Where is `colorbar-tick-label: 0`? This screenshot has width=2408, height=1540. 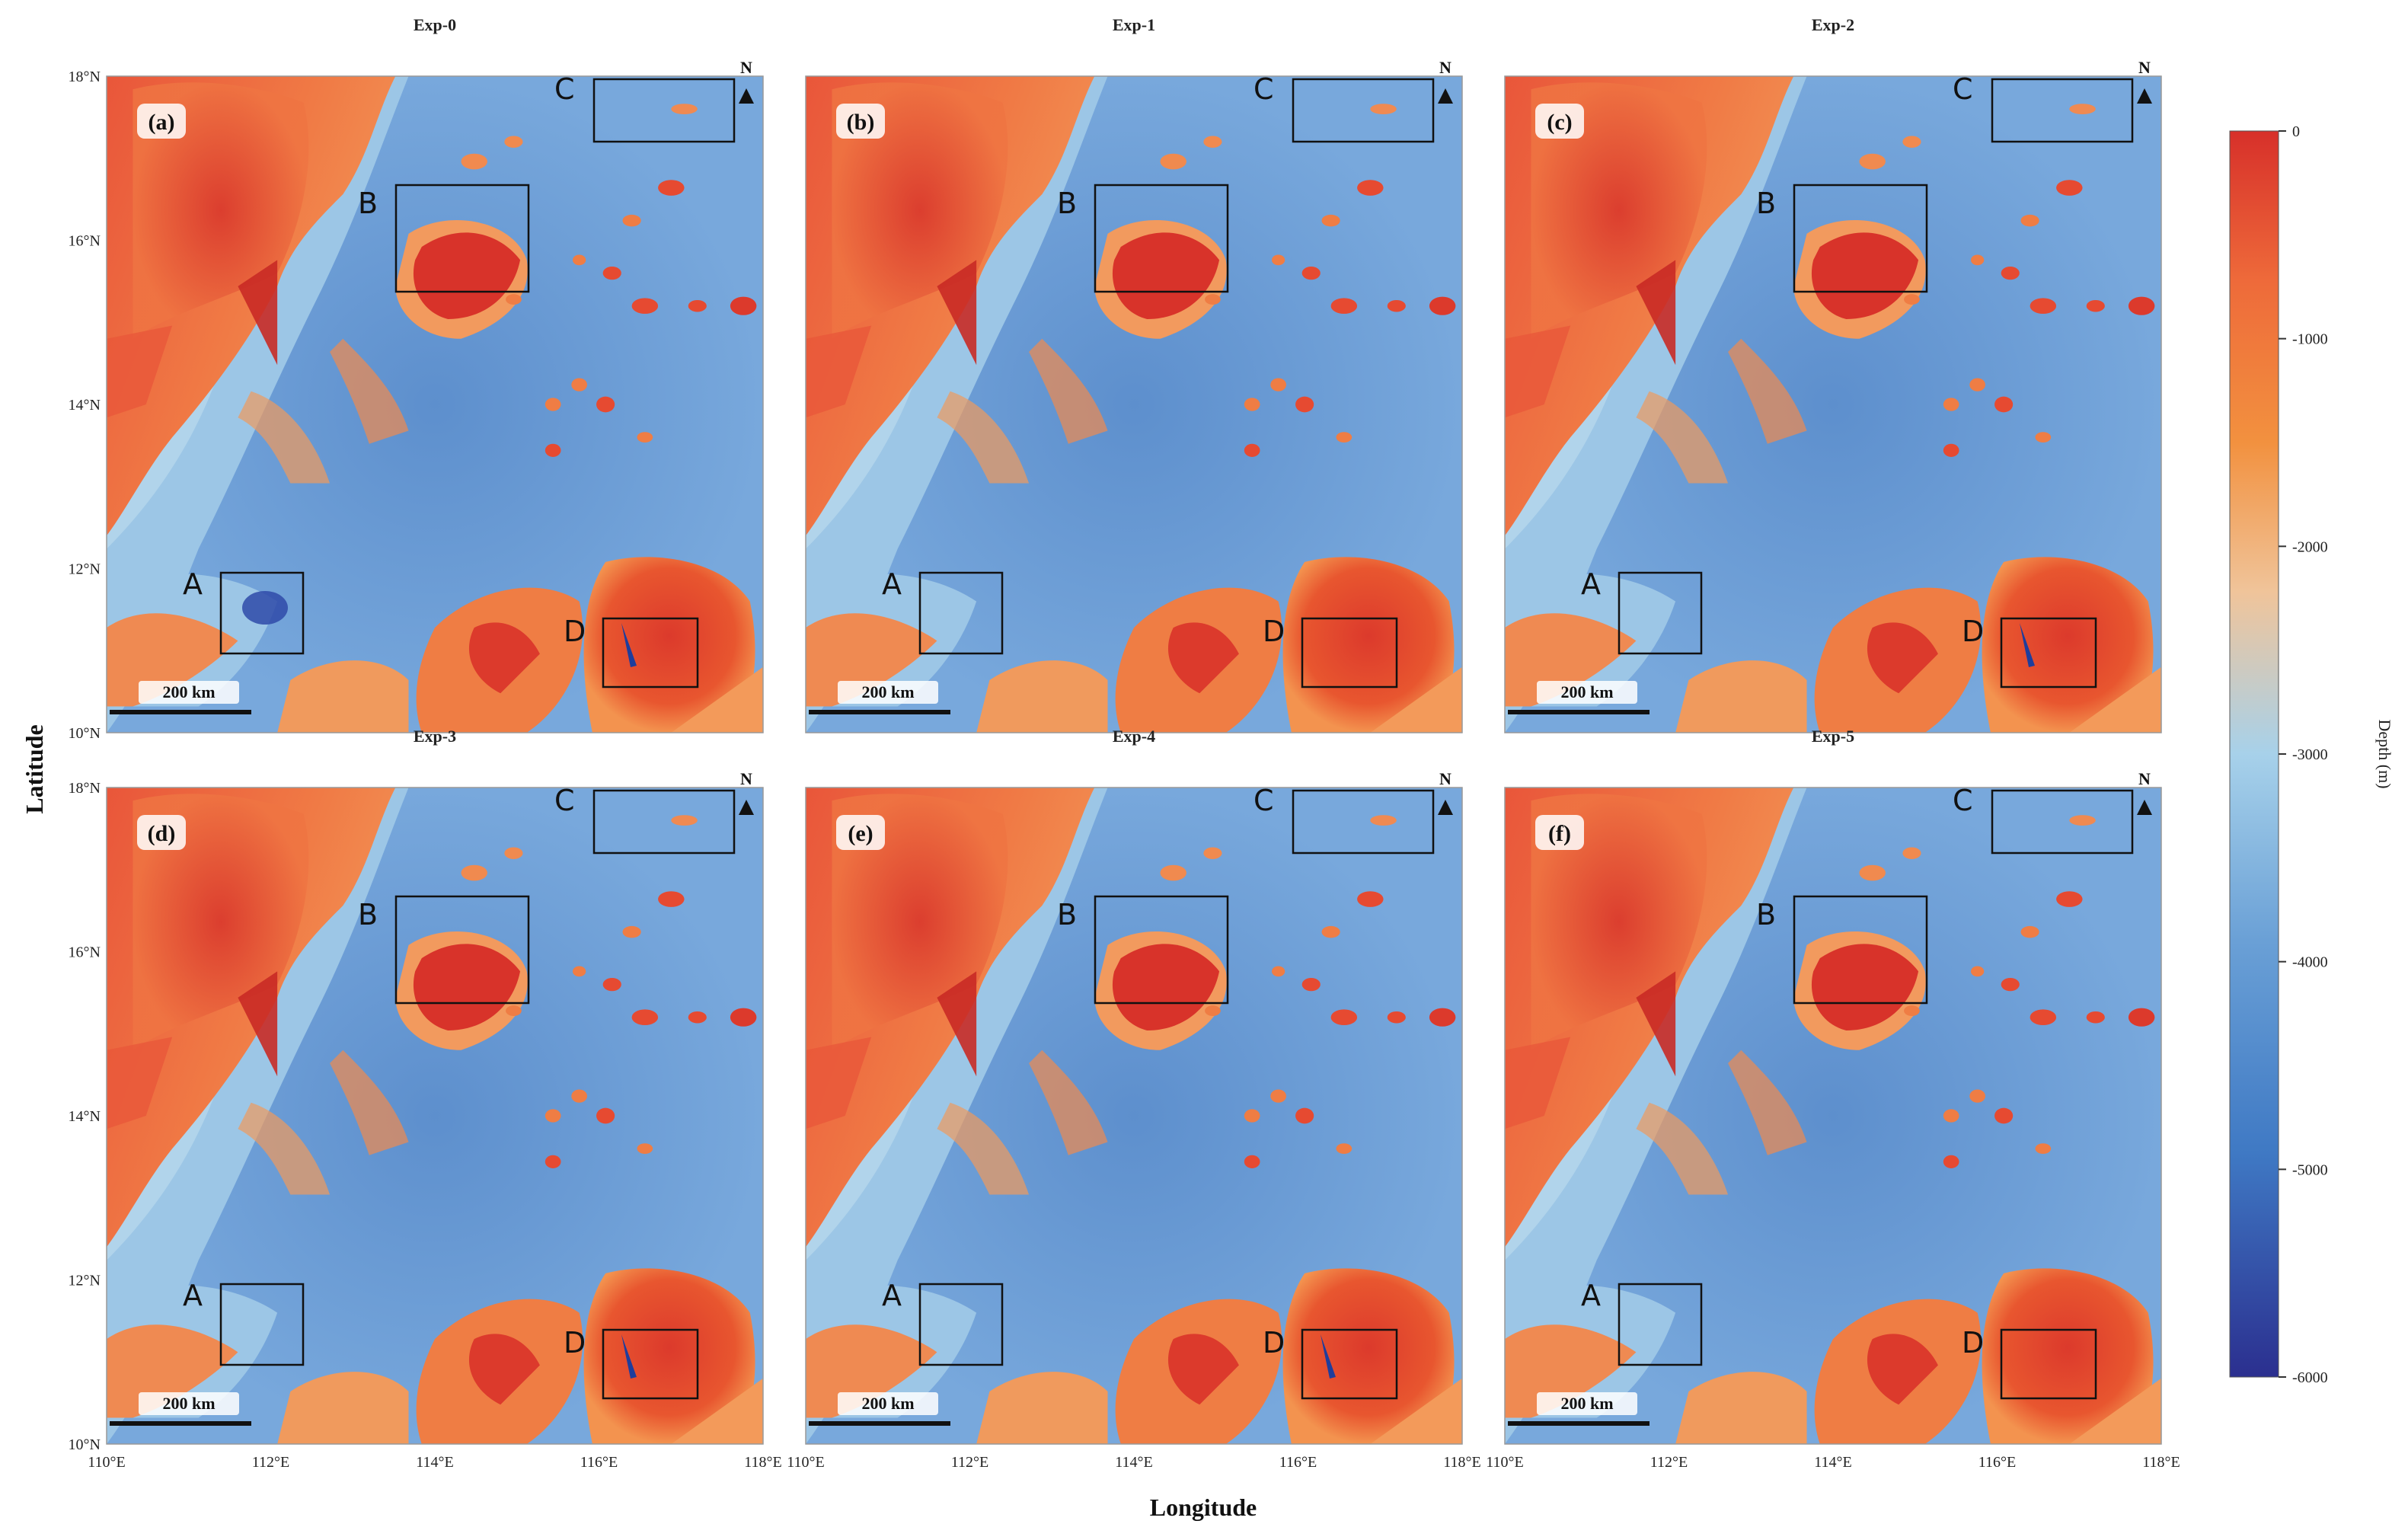
colorbar-tick-label: 0 is located at coordinates (2296, 131).